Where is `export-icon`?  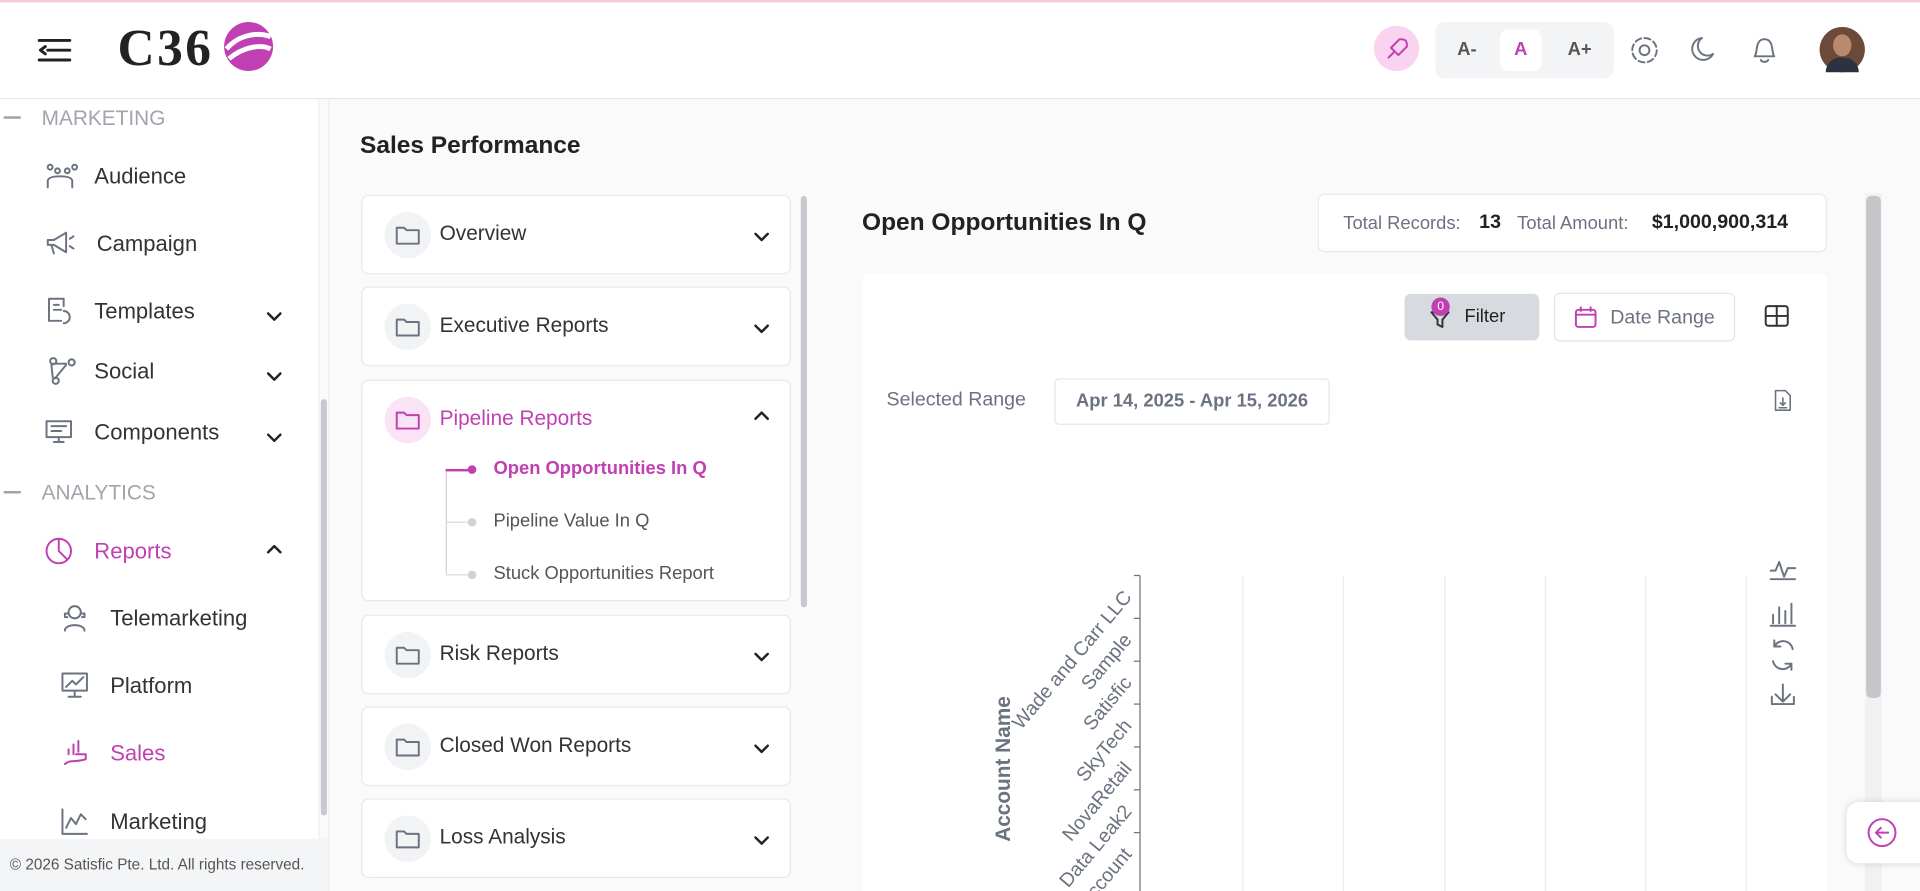
export-icon is located at coordinates (1783, 400).